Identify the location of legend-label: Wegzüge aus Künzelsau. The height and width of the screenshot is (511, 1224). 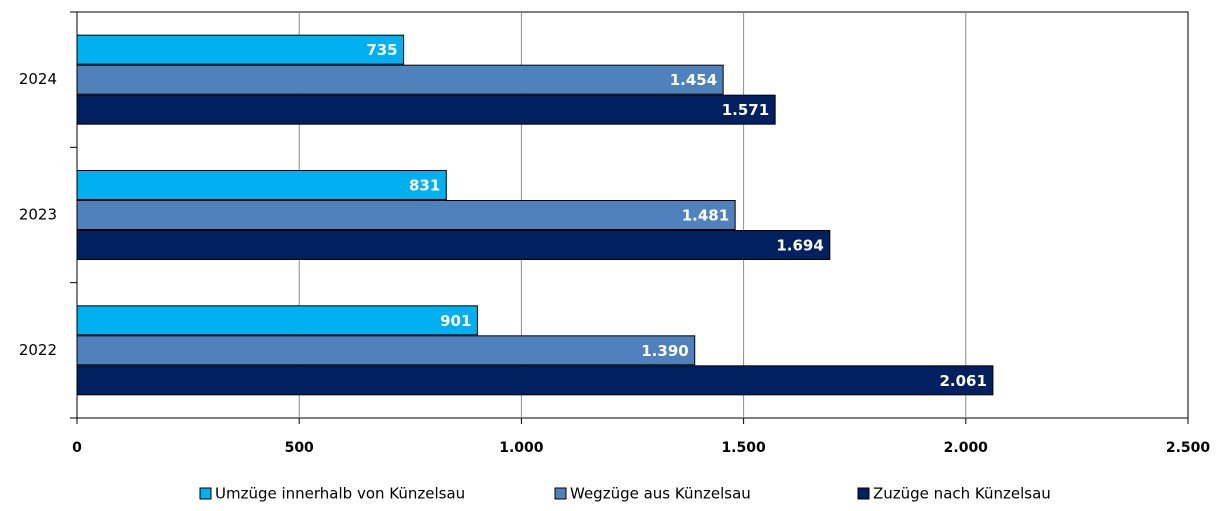
(660, 494).